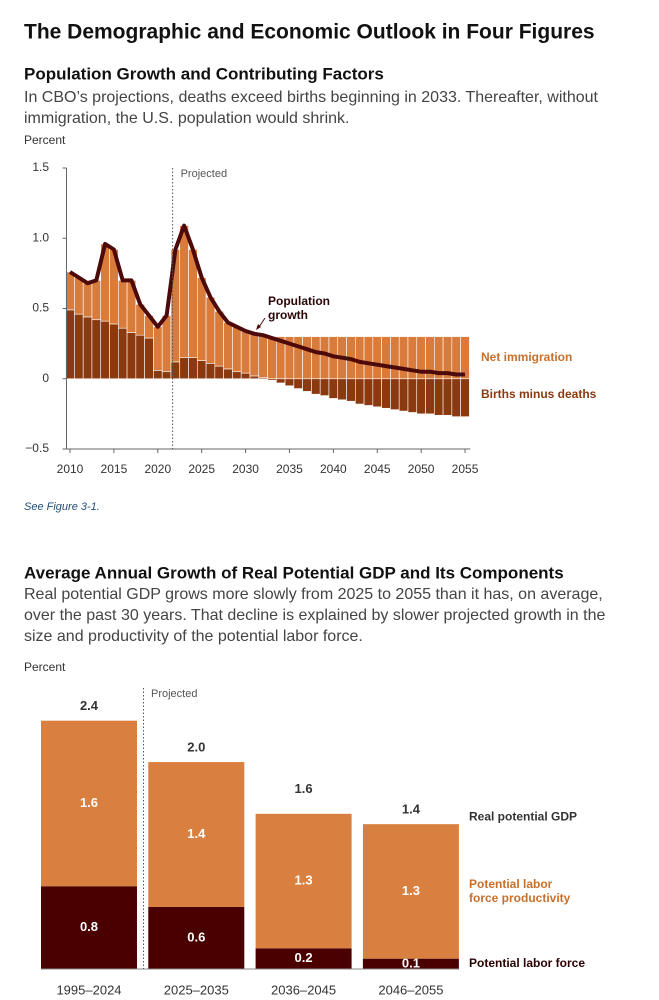 The width and height of the screenshot is (659, 1000). Describe the element at coordinates (527, 963) in the screenshot. I see `legend-label: Potential labor force` at that location.